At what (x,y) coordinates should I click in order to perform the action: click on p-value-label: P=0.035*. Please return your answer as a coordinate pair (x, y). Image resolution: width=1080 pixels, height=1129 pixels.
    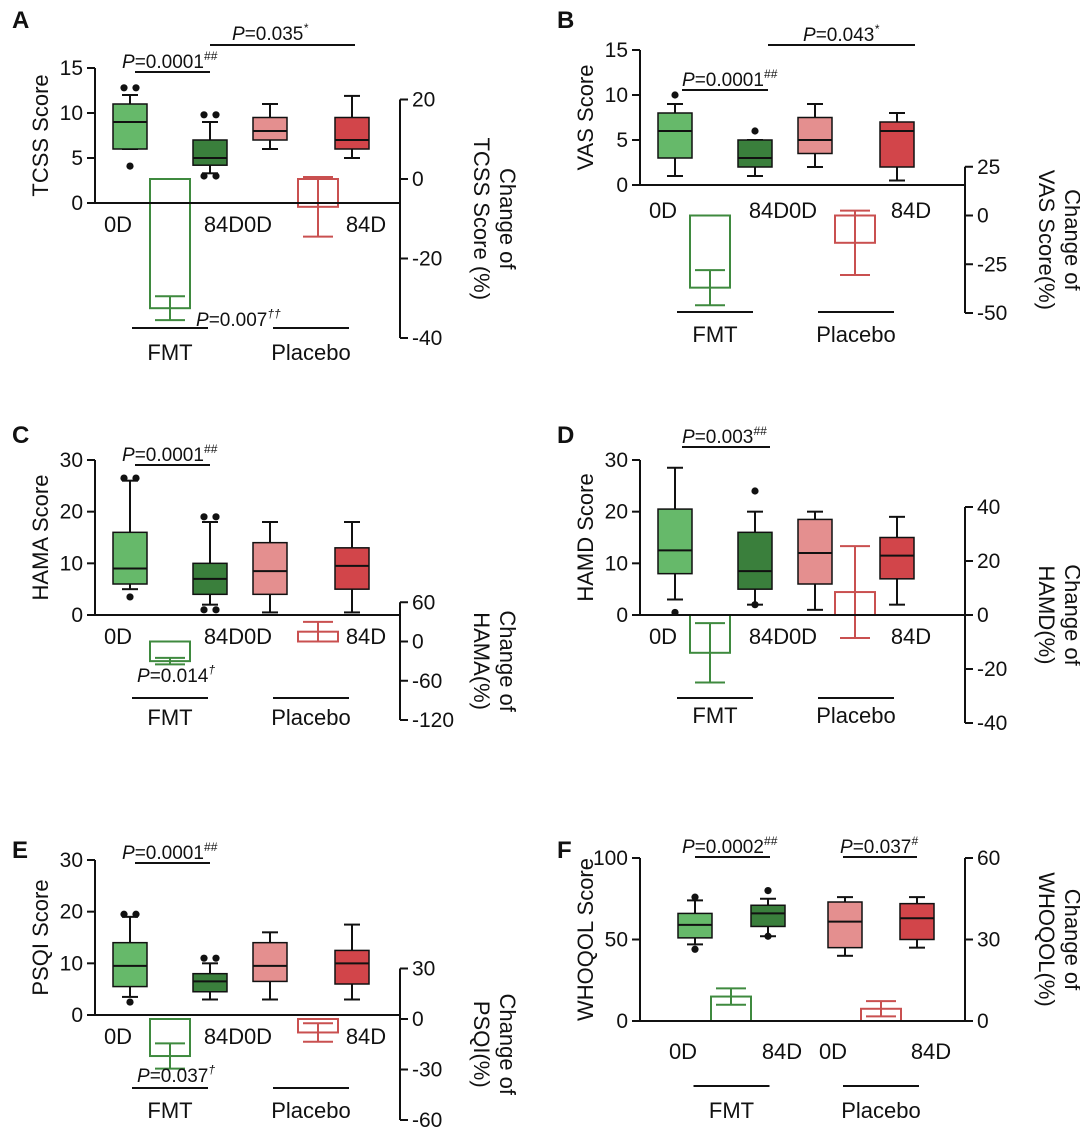
    Looking at the image, I should click on (270, 33).